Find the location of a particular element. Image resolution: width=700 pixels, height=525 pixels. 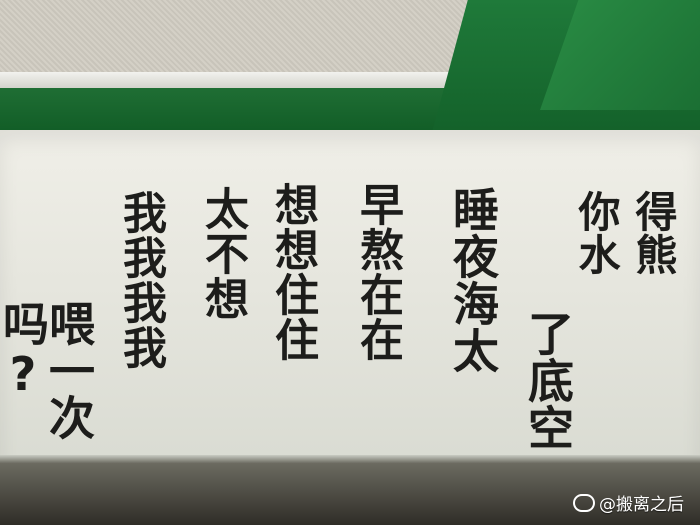

handwritten-left-side: 喂一次吗? is located at coordinates (48, 370).